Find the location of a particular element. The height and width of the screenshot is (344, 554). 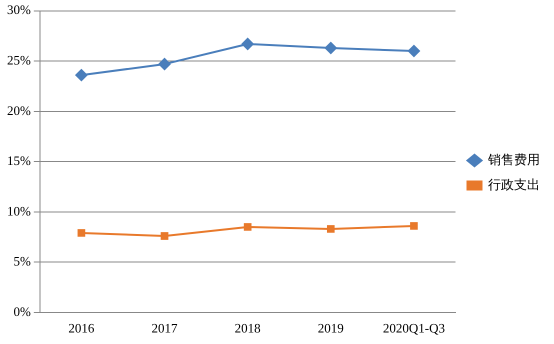

x-tick-label: 2016 is located at coordinates (81, 328).